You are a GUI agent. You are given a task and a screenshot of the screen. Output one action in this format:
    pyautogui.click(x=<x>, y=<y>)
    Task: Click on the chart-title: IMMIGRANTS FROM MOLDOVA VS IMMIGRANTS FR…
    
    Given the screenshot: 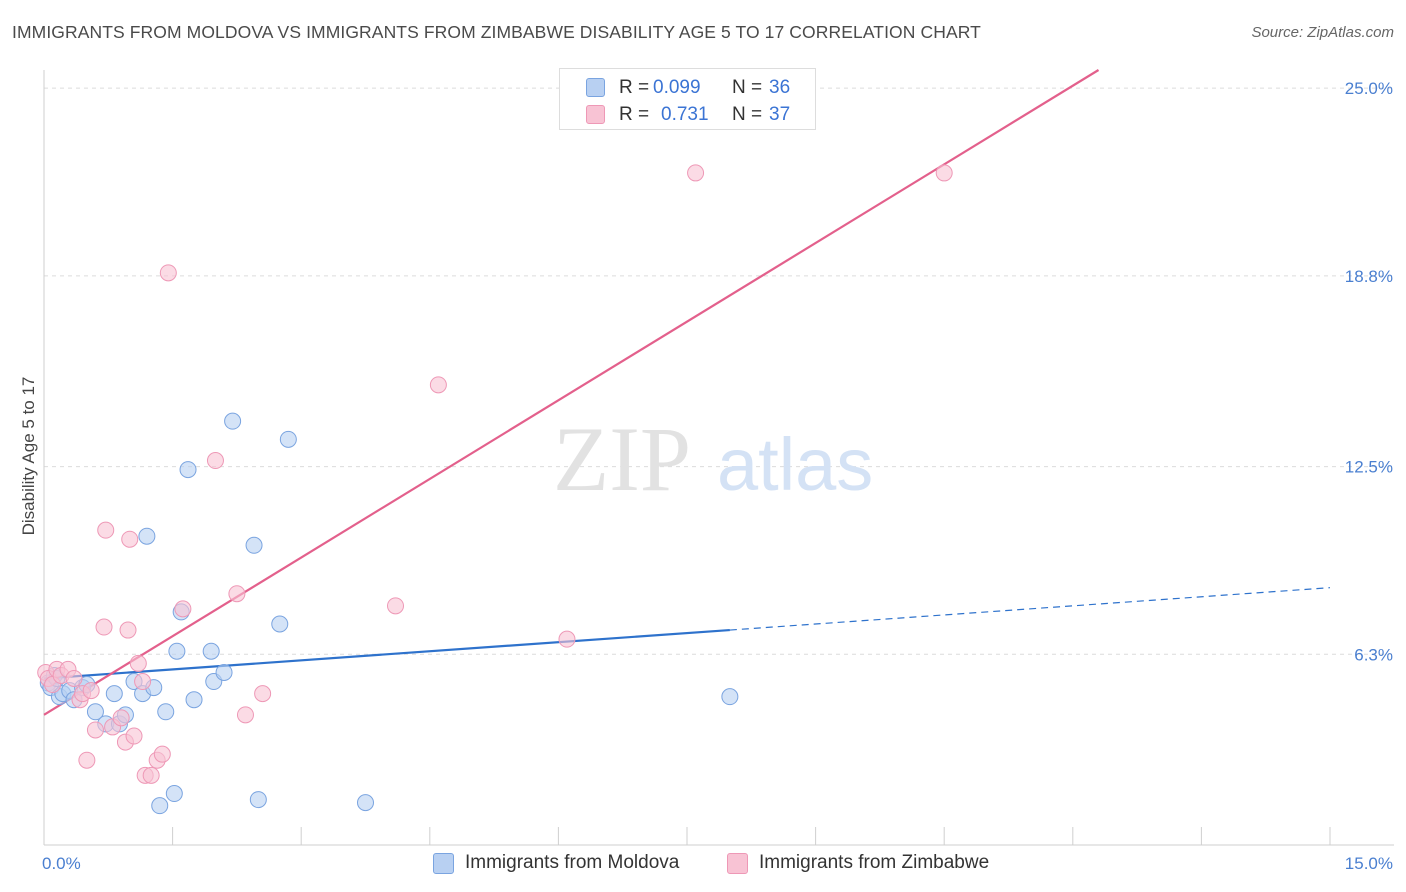 What is the action you would take?
    pyautogui.click(x=496, y=32)
    